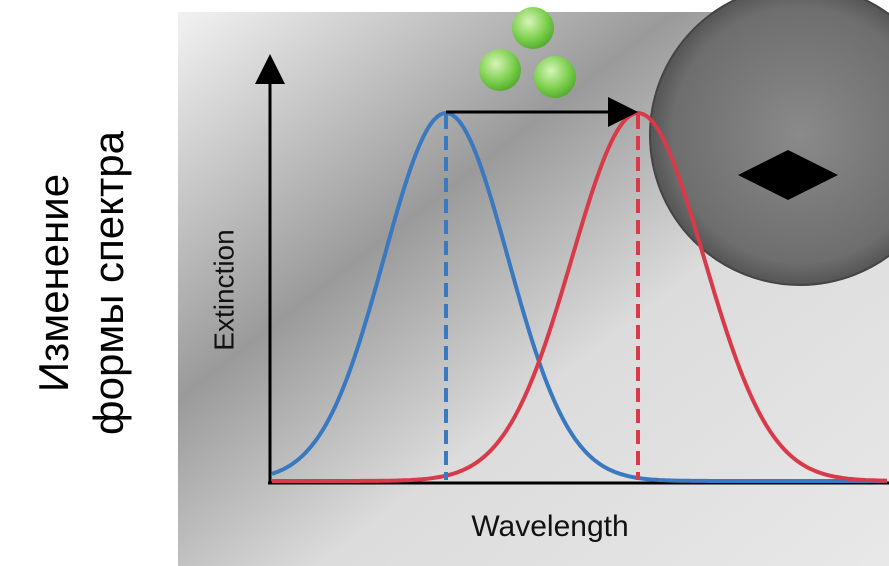 The width and height of the screenshot is (889, 566). I want to click on x-axis-label: Wavelength, so click(549, 526).